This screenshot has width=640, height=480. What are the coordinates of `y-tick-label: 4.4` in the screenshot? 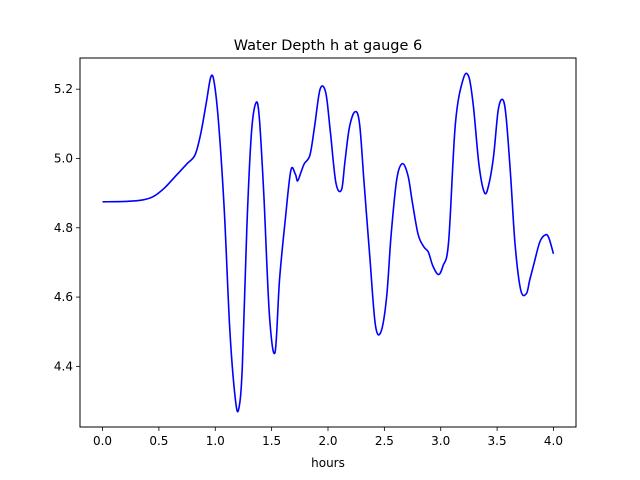 It's located at (63, 366).